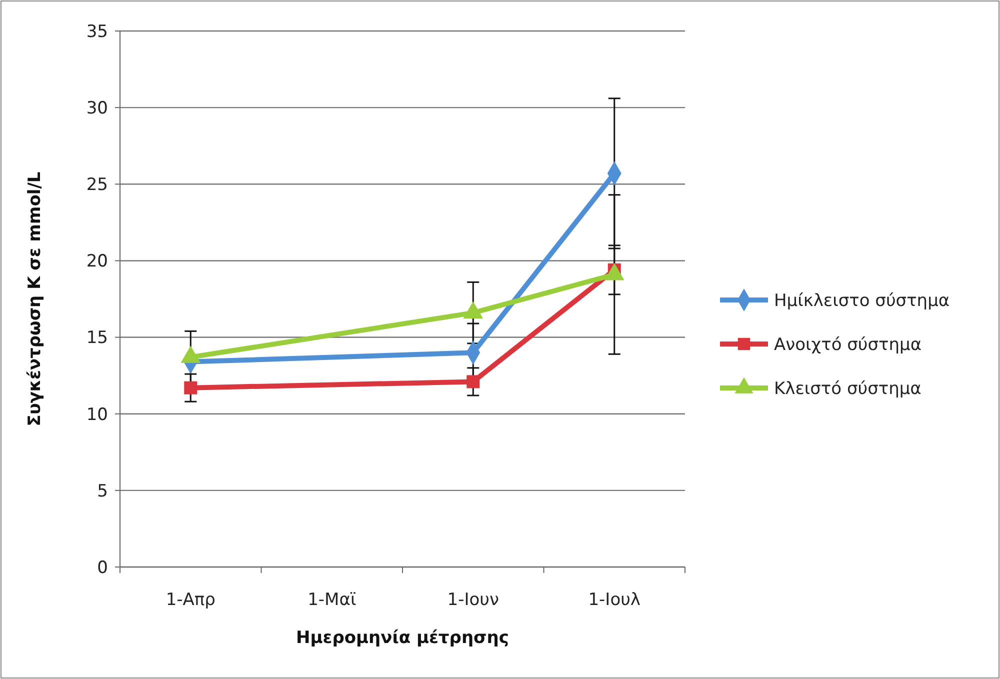 The image size is (1000, 679). I want to click on legend-label: Ημίκλειστο σύστημα, so click(862, 300).